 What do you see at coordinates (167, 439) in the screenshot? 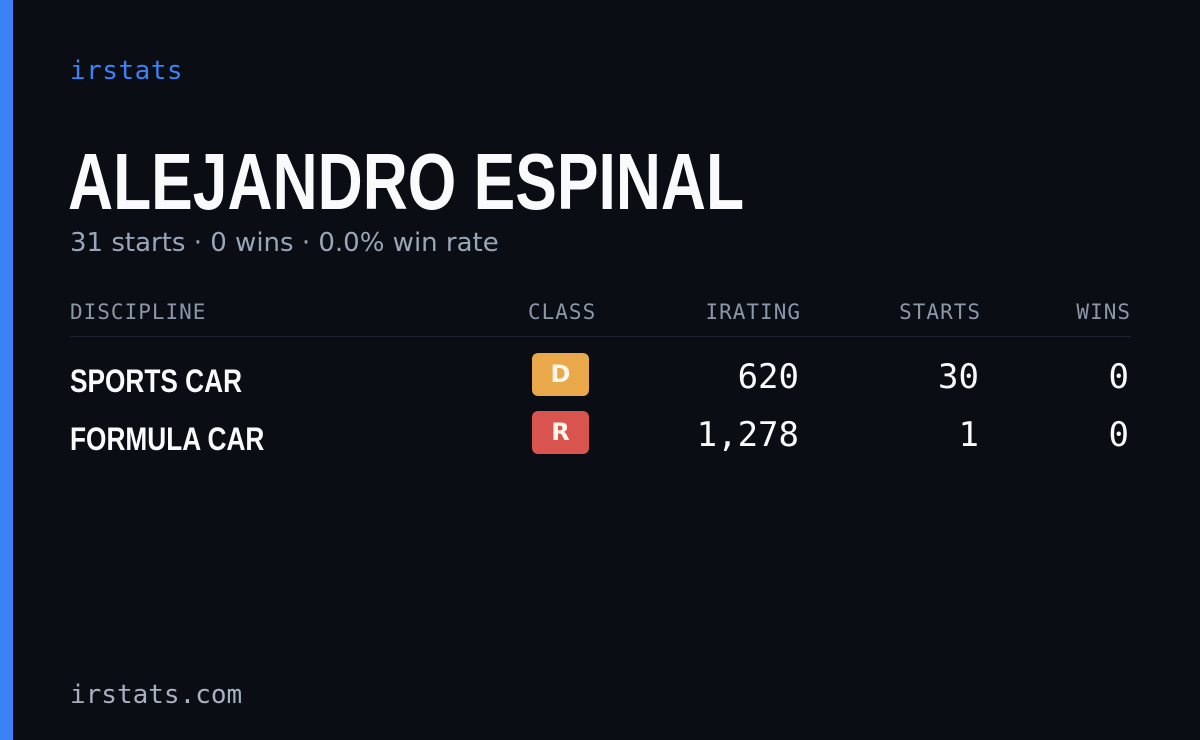
I see `discipline-name: FORMULA CAR` at bounding box center [167, 439].